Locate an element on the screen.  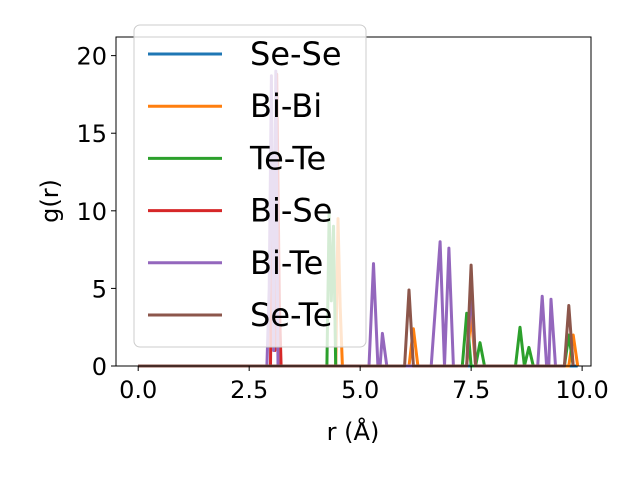
x-tick-label: 10.0 is located at coordinates (581, 390).